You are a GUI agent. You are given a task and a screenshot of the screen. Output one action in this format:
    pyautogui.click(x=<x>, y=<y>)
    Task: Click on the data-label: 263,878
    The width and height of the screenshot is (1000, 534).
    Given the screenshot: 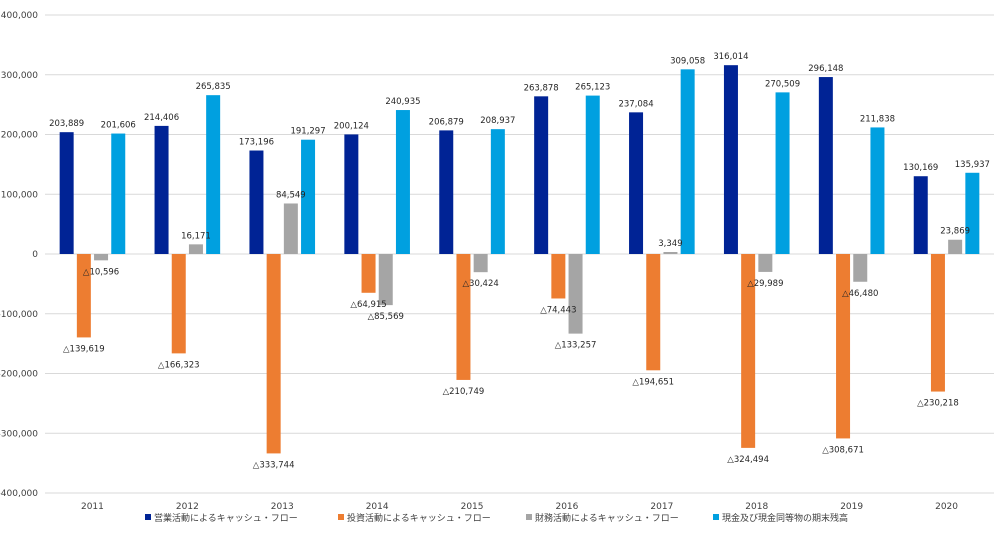 What is the action you would take?
    pyautogui.click(x=541, y=88)
    